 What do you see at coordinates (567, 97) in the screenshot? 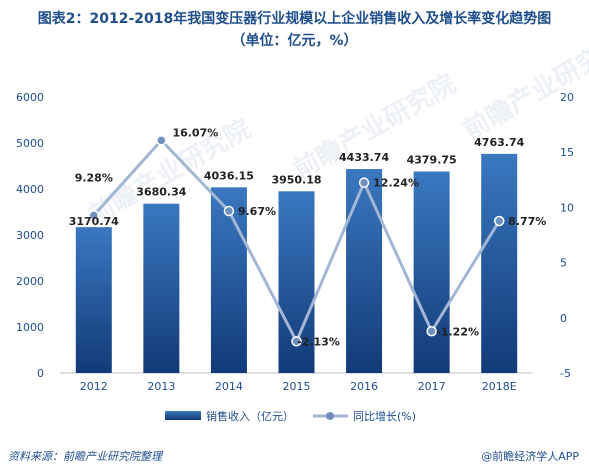
I see `y-right-tick-label: 20` at bounding box center [567, 97].